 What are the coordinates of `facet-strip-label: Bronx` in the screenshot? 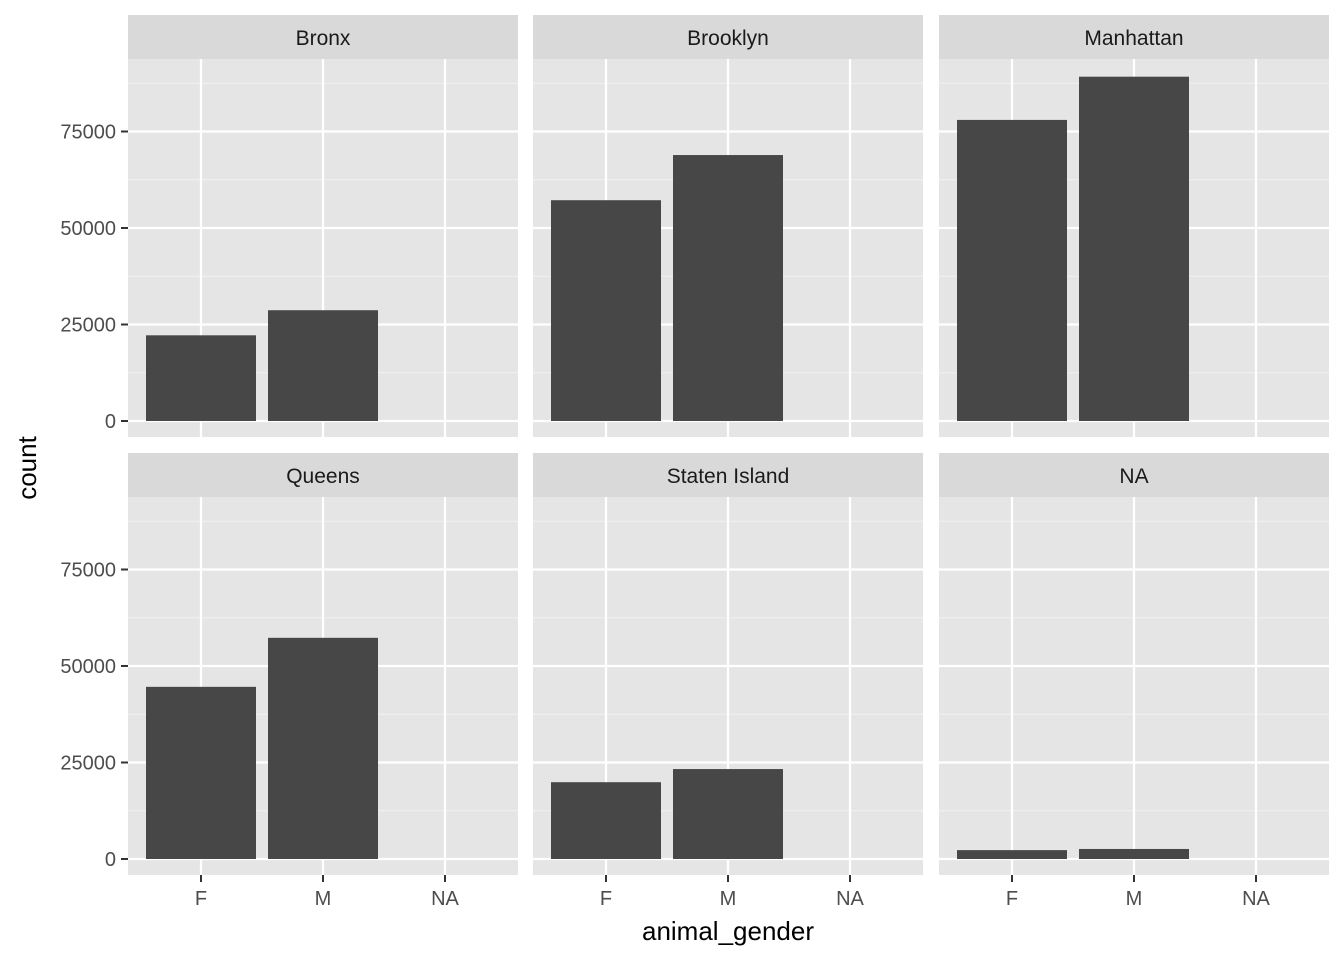 It's located at (323, 38).